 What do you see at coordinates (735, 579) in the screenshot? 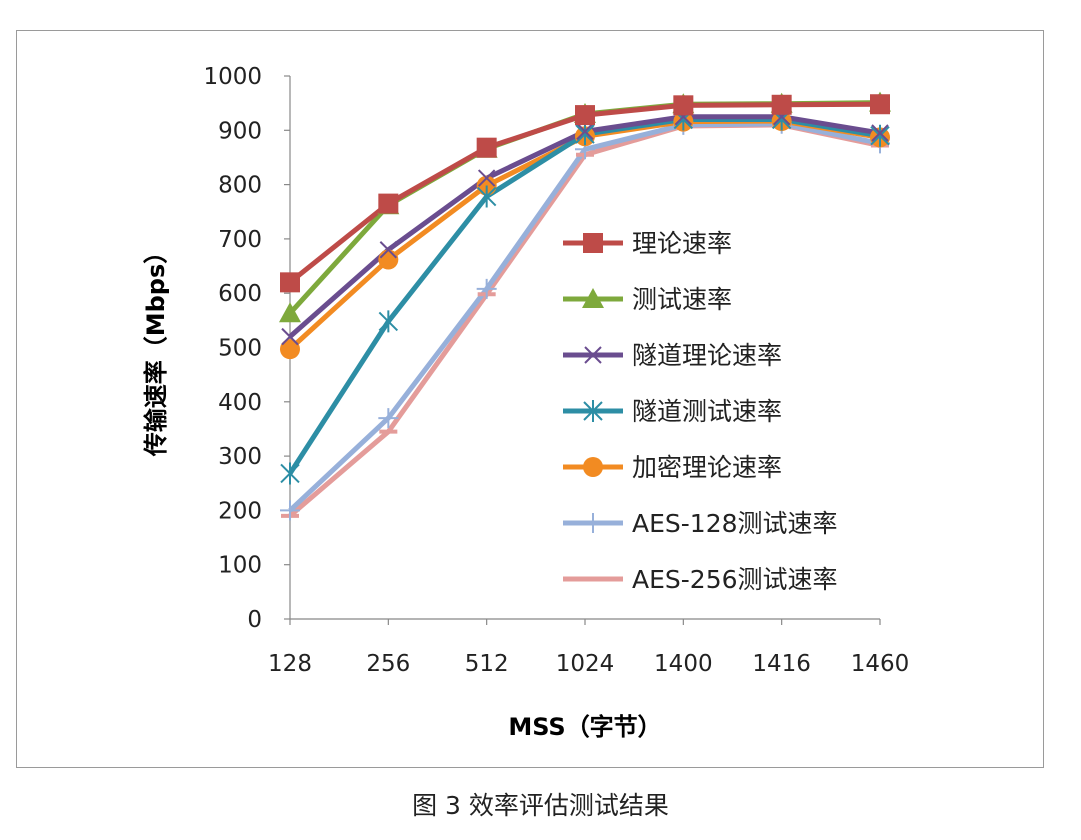
I see `legend-label-7: AES-256测试速率` at bounding box center [735, 579].